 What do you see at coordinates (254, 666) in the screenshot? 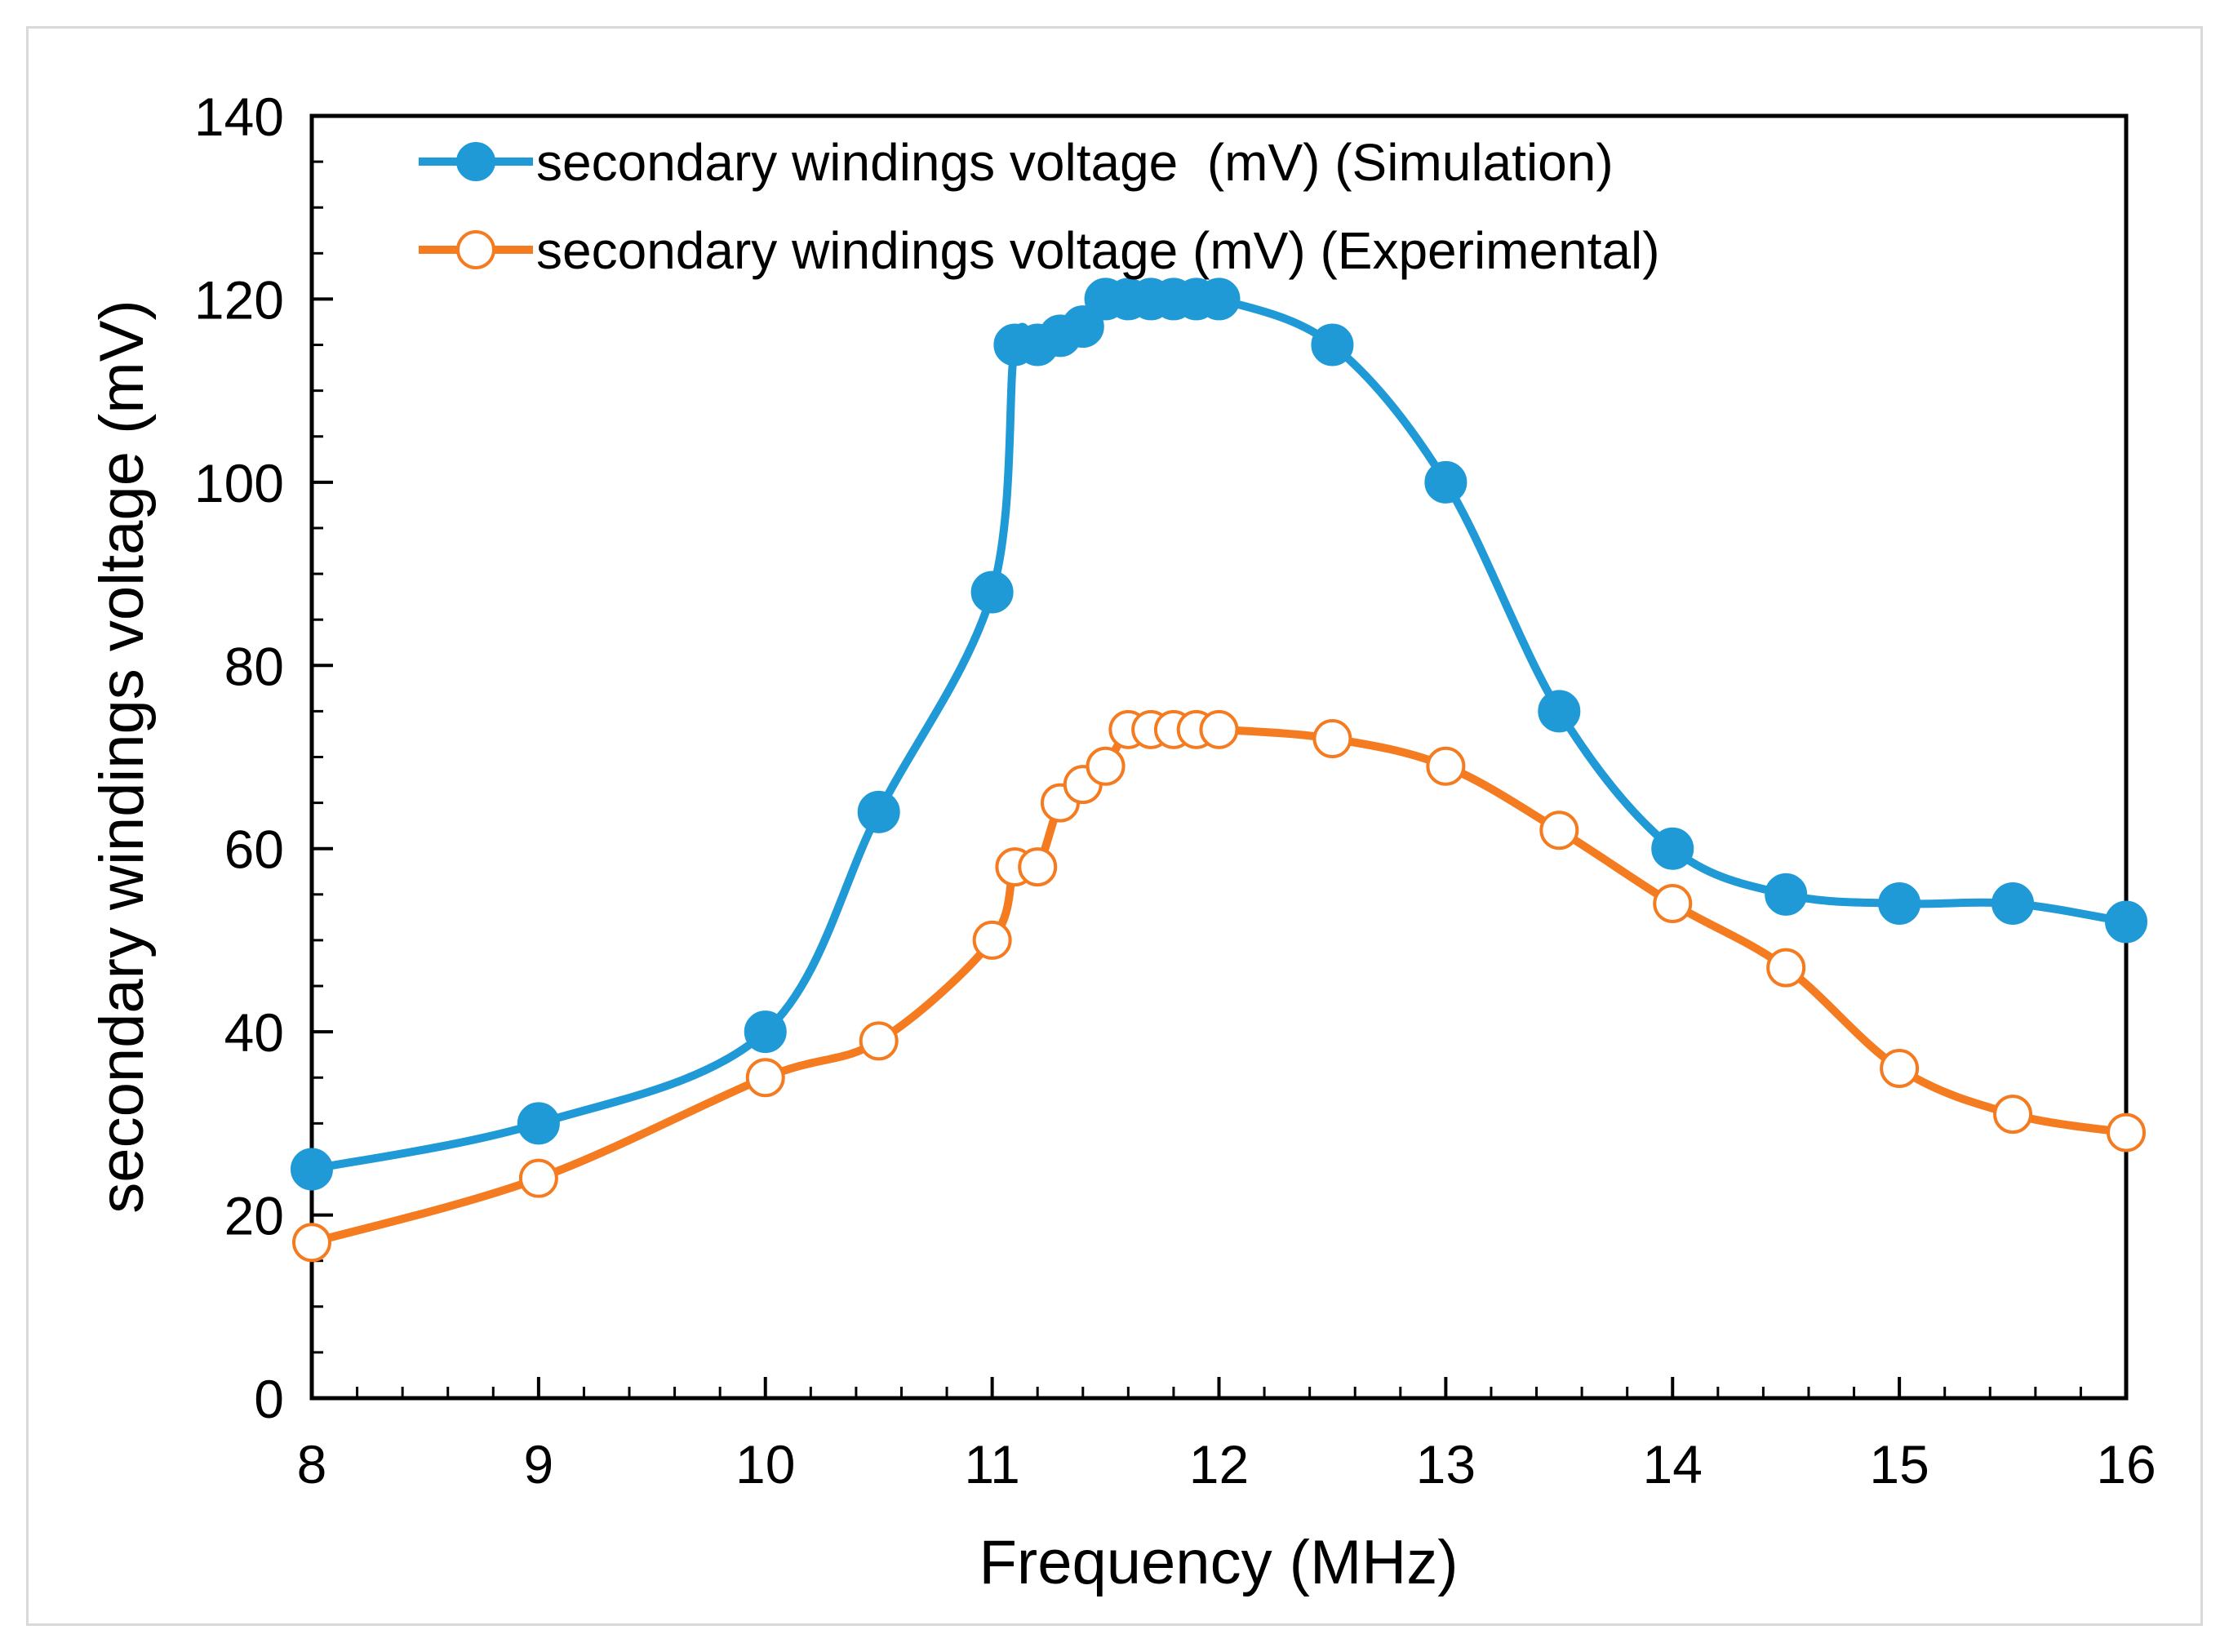
I see `y-tick-label: 80` at bounding box center [254, 666].